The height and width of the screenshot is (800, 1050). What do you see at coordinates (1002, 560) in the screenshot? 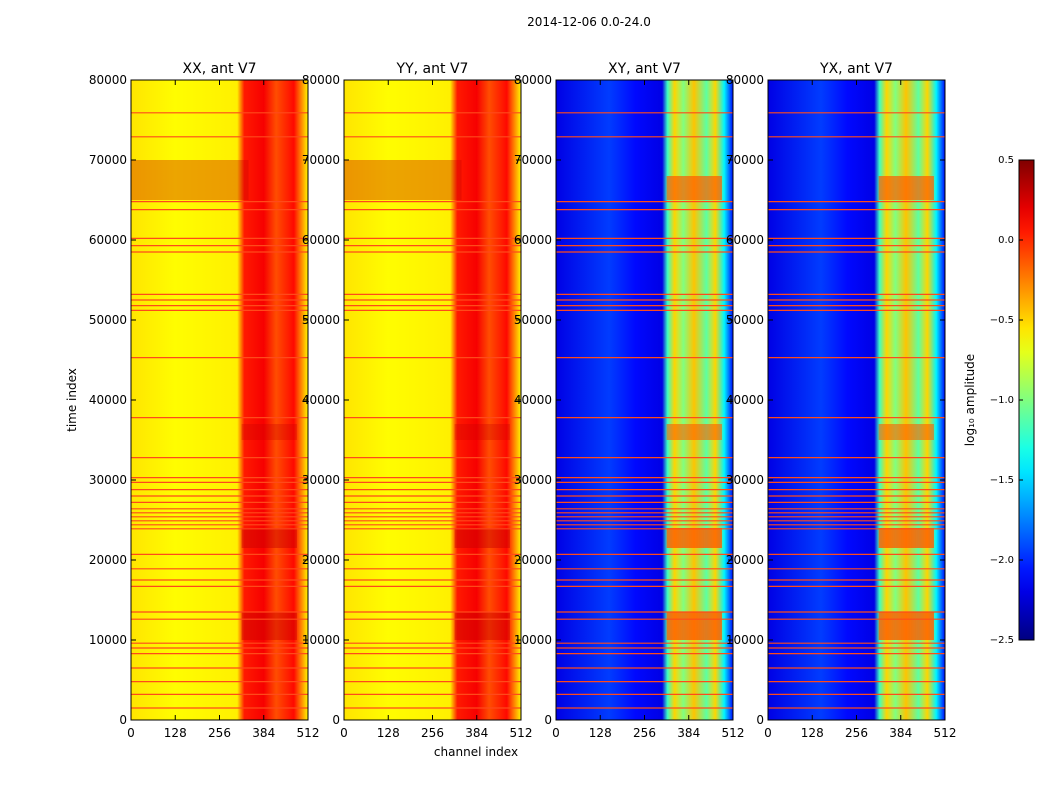
I see `colorbar-tick-label: −2.0` at bounding box center [1002, 560].